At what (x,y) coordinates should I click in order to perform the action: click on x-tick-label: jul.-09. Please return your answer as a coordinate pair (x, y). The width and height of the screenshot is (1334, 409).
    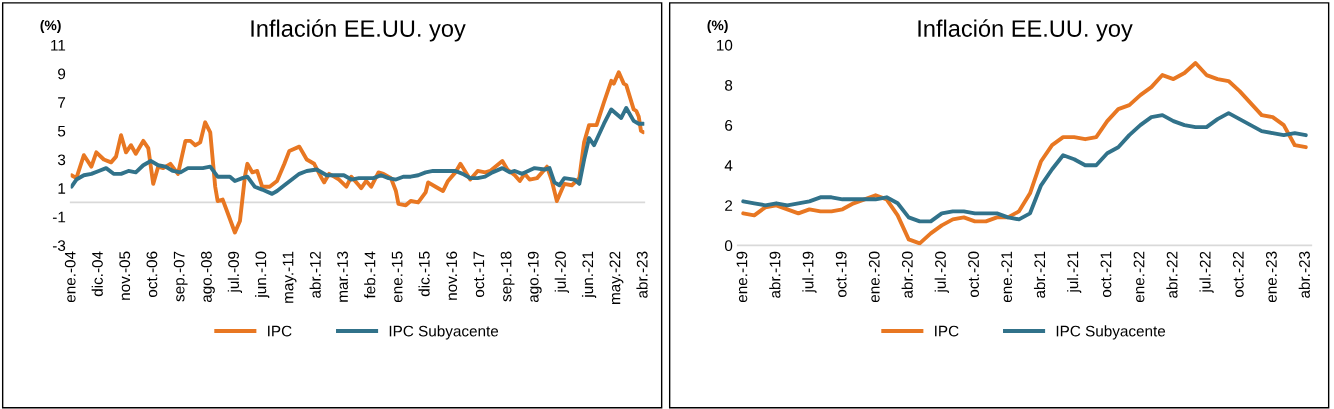
    Looking at the image, I should click on (235, 272).